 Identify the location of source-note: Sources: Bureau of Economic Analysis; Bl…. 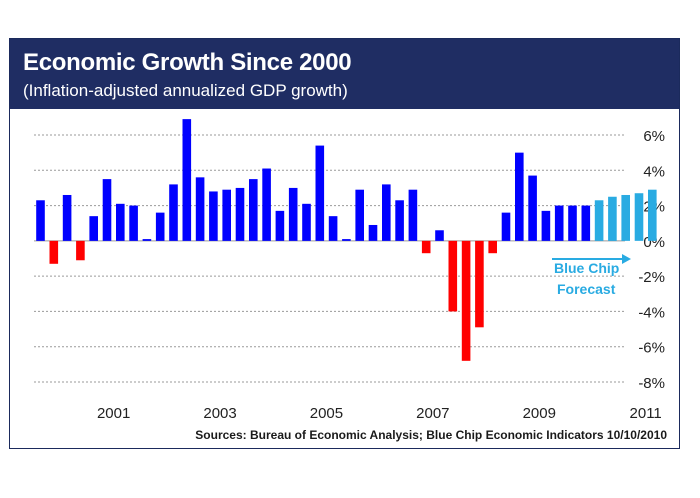
(431, 435).